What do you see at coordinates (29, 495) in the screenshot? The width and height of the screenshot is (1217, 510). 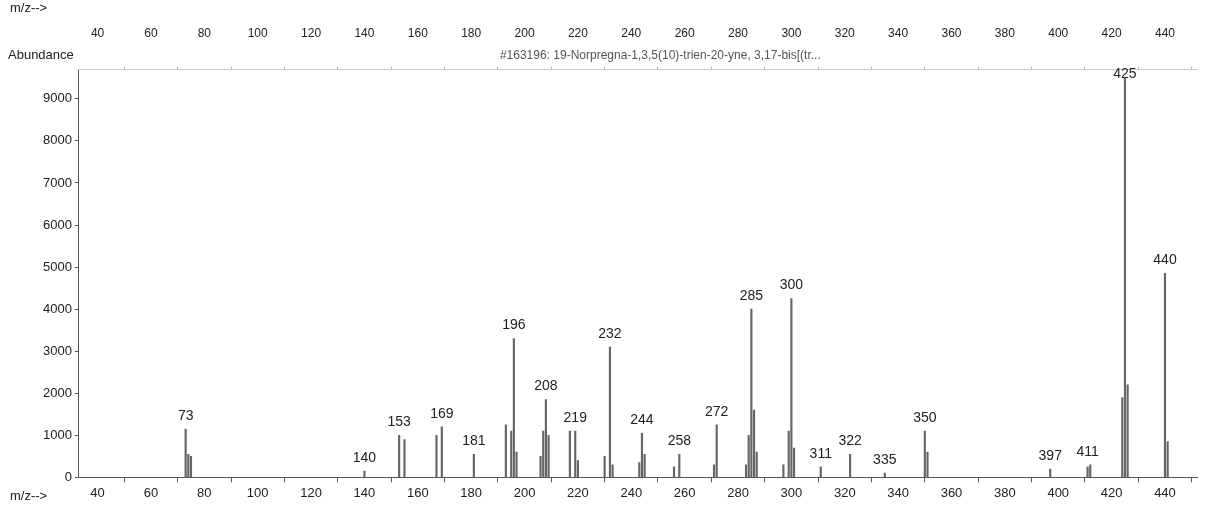 I see `x-axis-title: m/z-->` at bounding box center [29, 495].